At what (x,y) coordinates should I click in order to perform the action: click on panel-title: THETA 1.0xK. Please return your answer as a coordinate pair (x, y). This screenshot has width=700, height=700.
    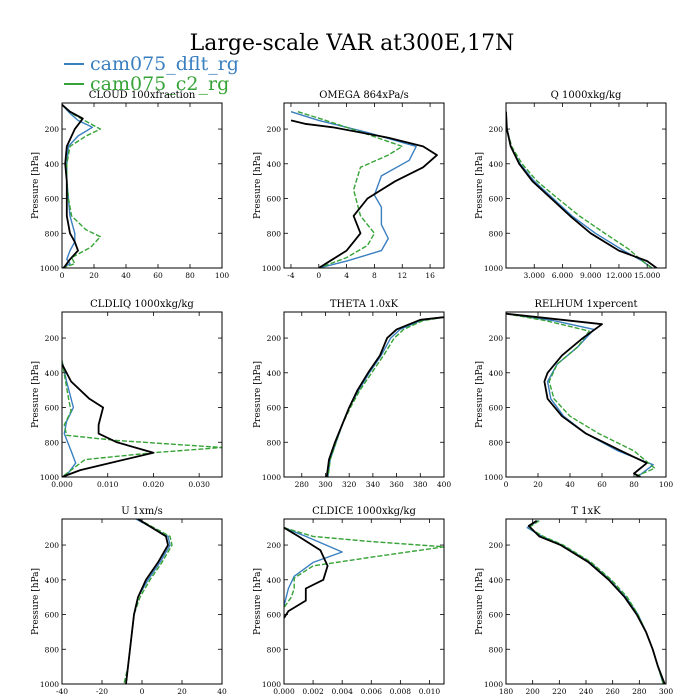
    Looking at the image, I should click on (364, 304).